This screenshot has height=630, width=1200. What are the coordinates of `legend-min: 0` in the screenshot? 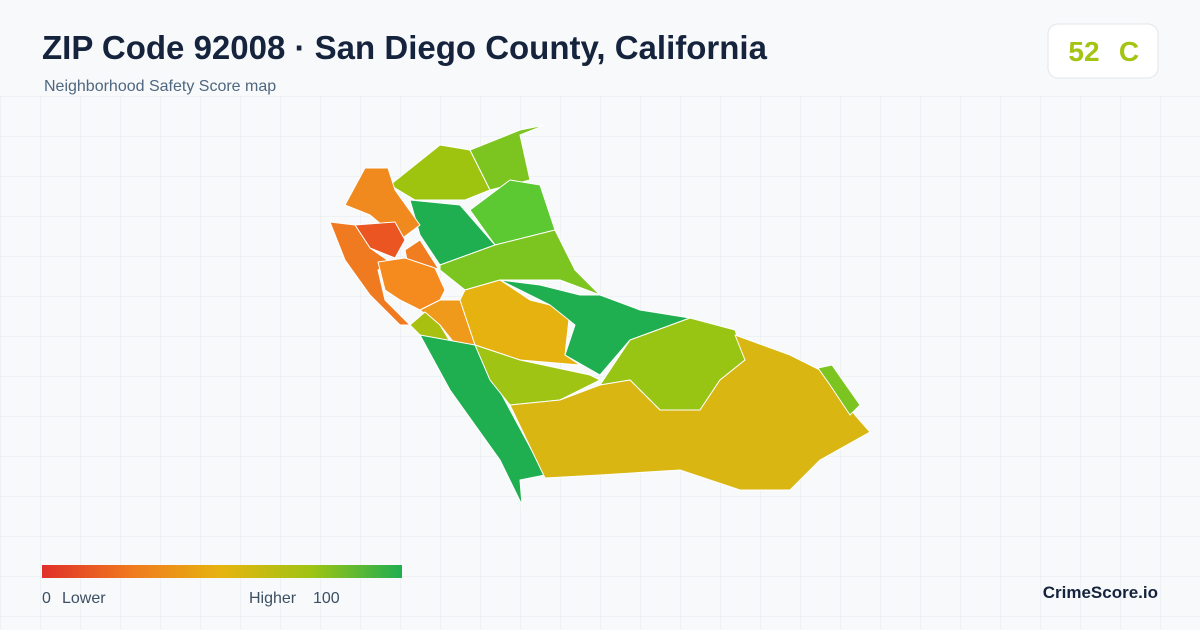 It's located at (46, 598).